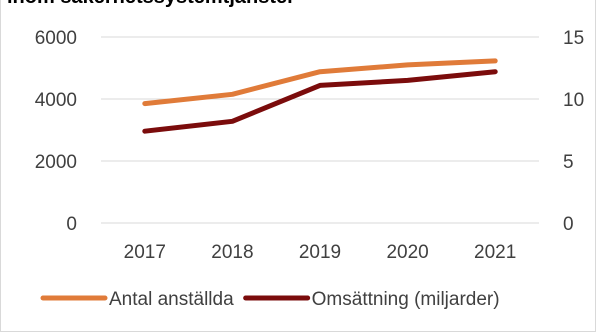 The width and height of the screenshot is (596, 332). I want to click on chart-title: inom säkerhetssystemtjänster, so click(151, 4).